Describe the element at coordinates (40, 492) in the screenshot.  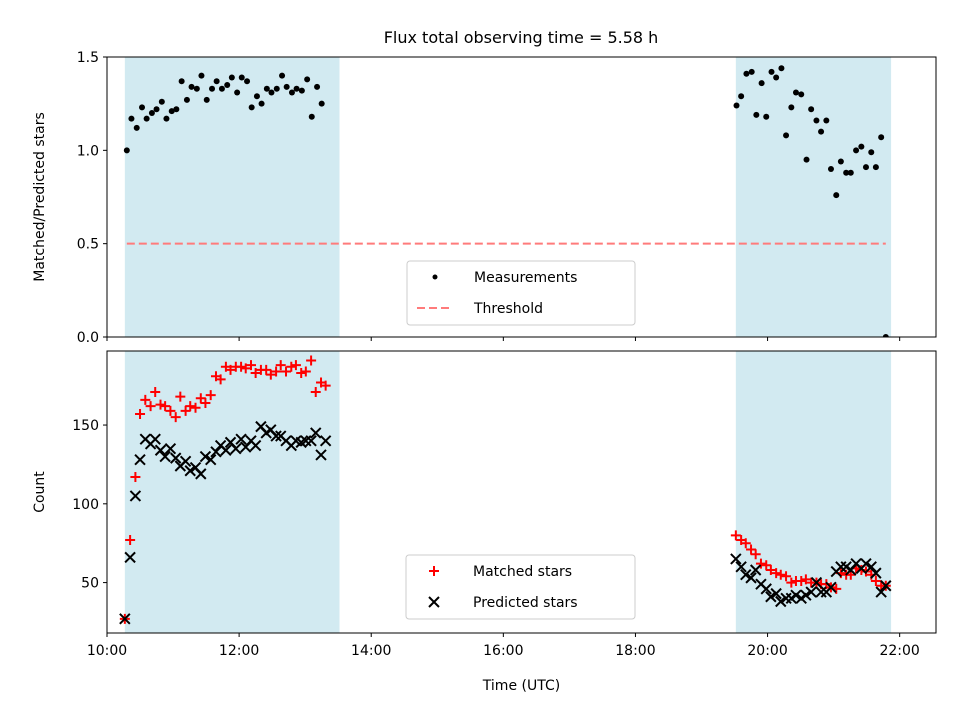
I see `y-axis-label: Count` at that location.